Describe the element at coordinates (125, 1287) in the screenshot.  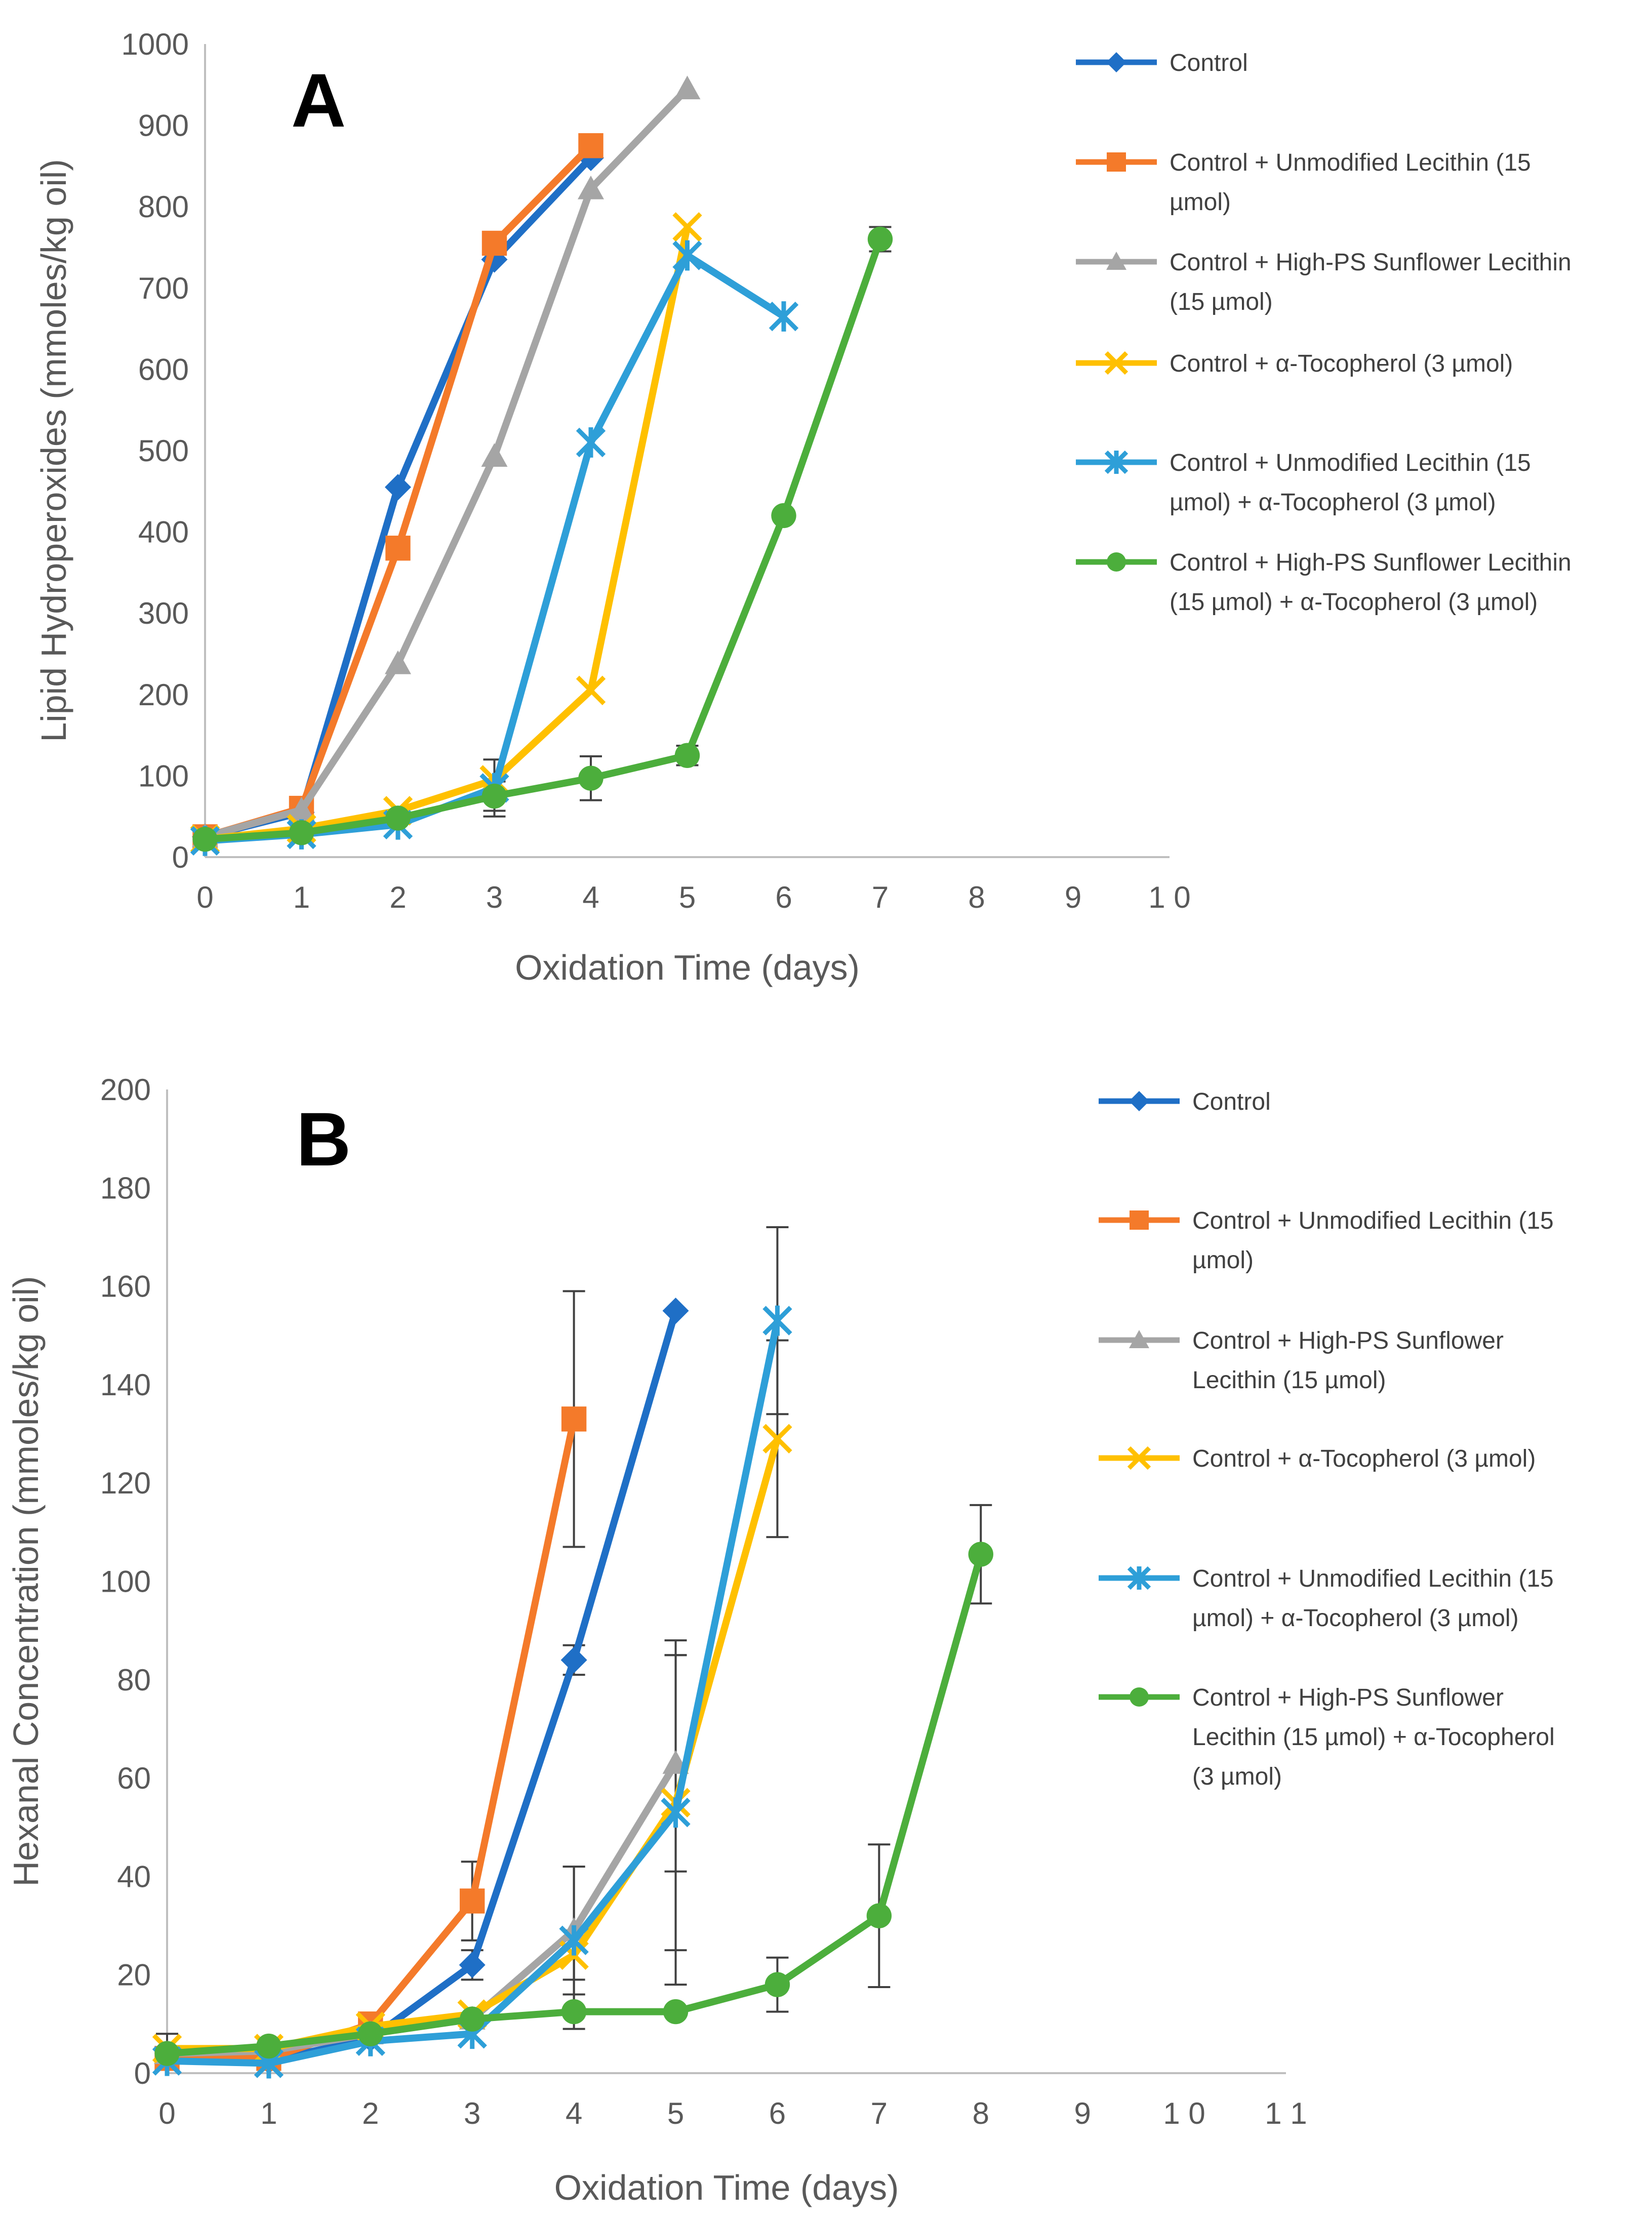
I see `panel-b-y-tick-label: 160` at that location.